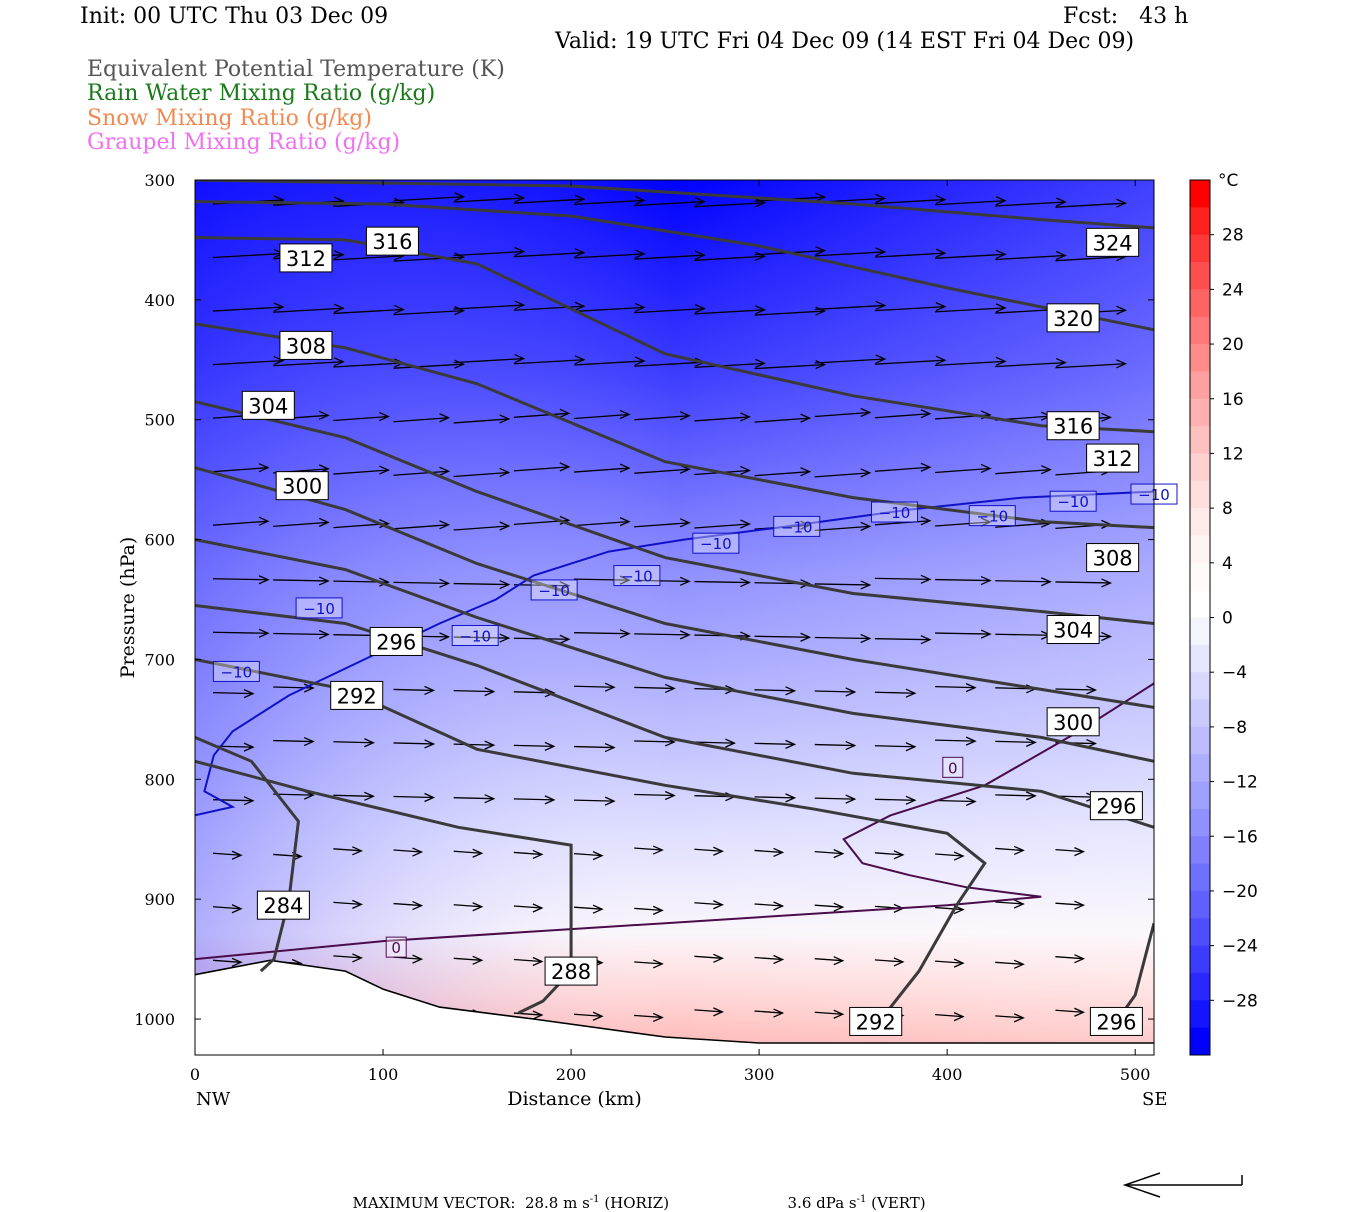  Describe the element at coordinates (1240, 783) in the screenshot. I see `colorbar-label: −12` at that location.